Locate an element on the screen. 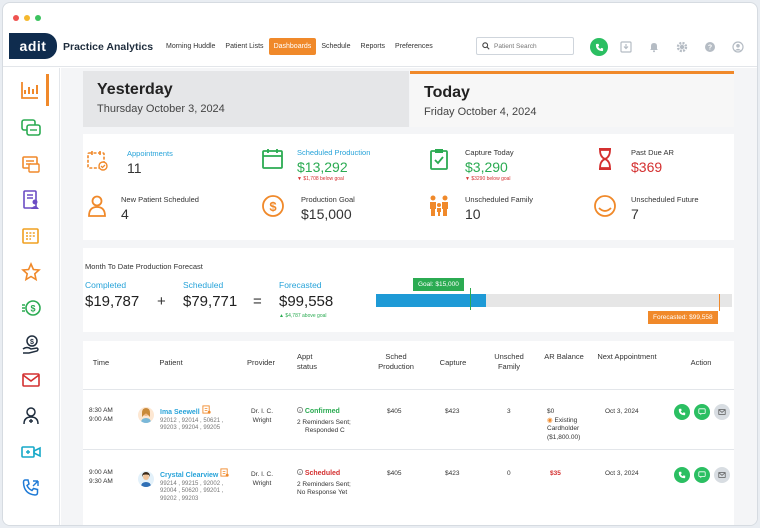 Image resolution: width=760 pixels, height=528 pixels. adit-logo: adit is located at coordinates (33, 46).